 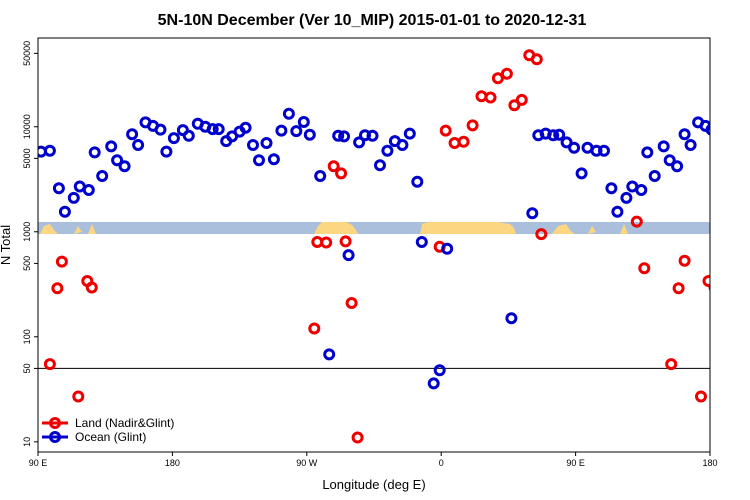 I want to click on map-band, so click(x=374, y=228).